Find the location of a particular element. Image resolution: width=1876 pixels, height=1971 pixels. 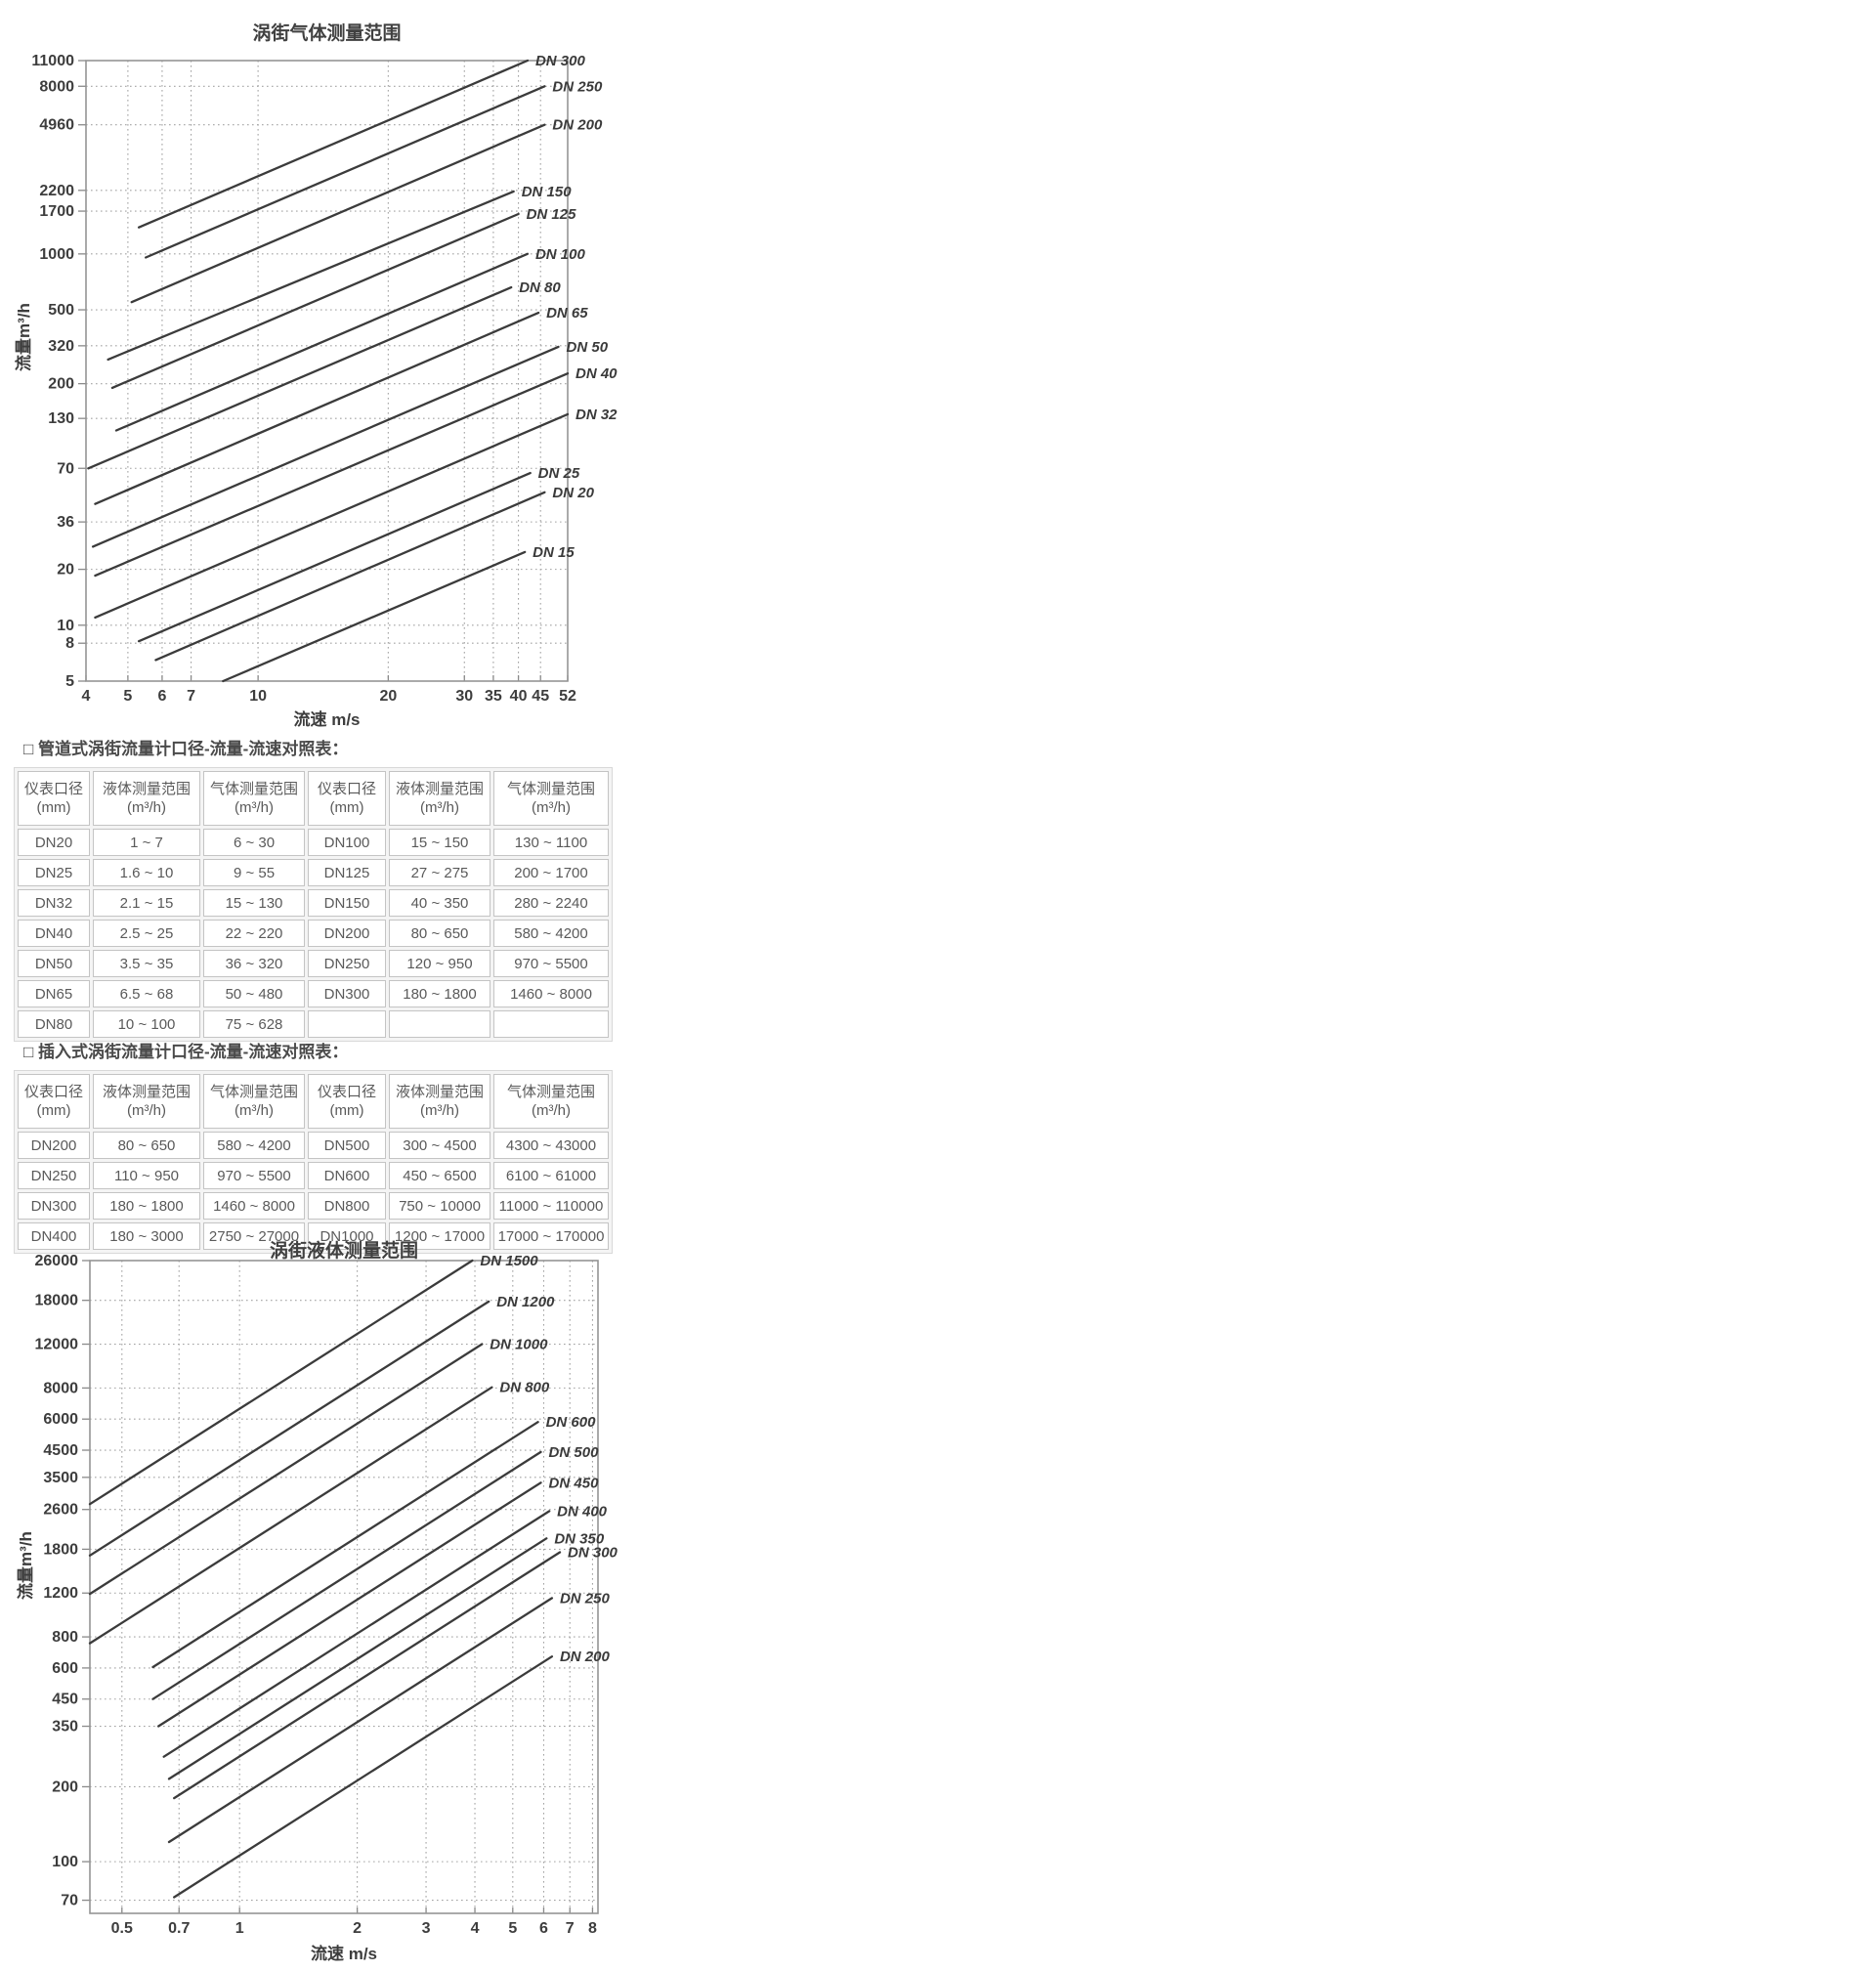

table-cell: DN400 is located at coordinates (54, 1236).